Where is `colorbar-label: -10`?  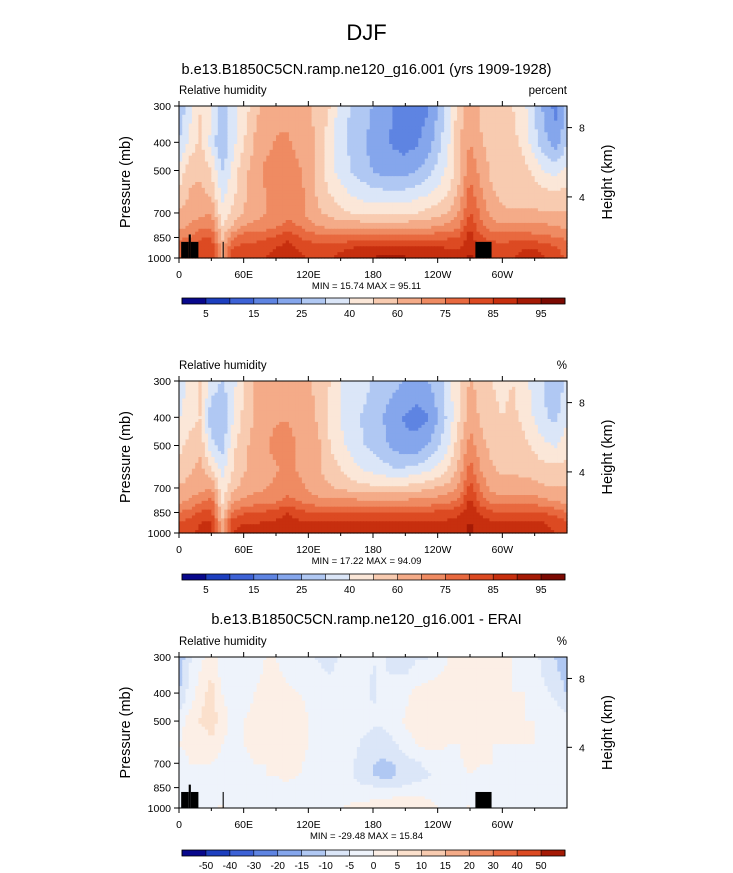
colorbar-label: -10 is located at coordinates (325, 866).